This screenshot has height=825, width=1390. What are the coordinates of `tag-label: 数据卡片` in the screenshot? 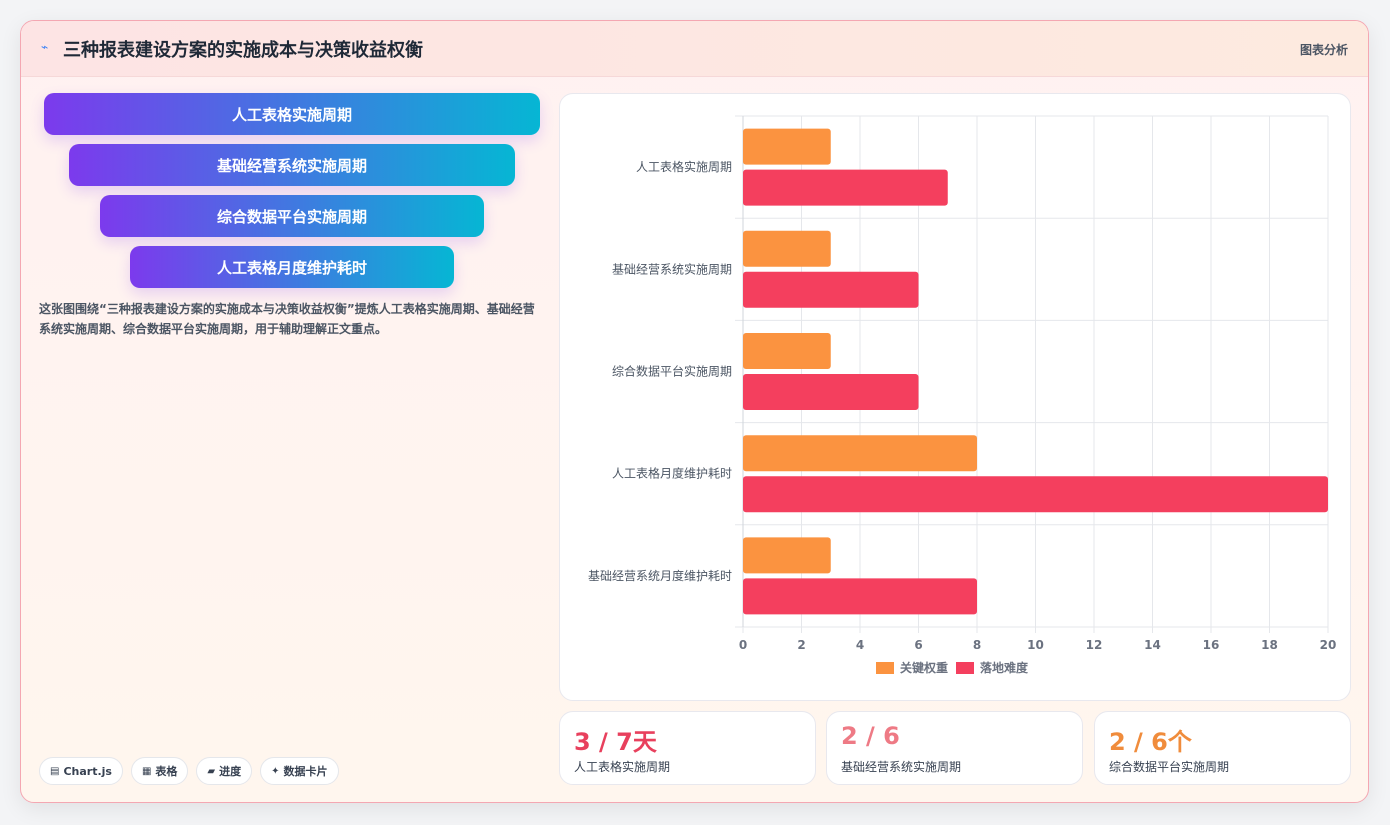 It's located at (305, 771).